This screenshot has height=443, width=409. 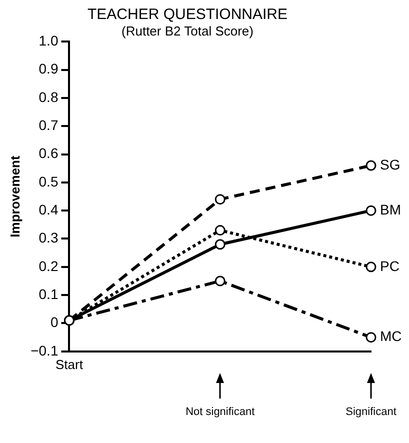 What do you see at coordinates (188, 30) in the screenshot?
I see `chart-subtitle: (Rutter B2 Total Score)` at bounding box center [188, 30].